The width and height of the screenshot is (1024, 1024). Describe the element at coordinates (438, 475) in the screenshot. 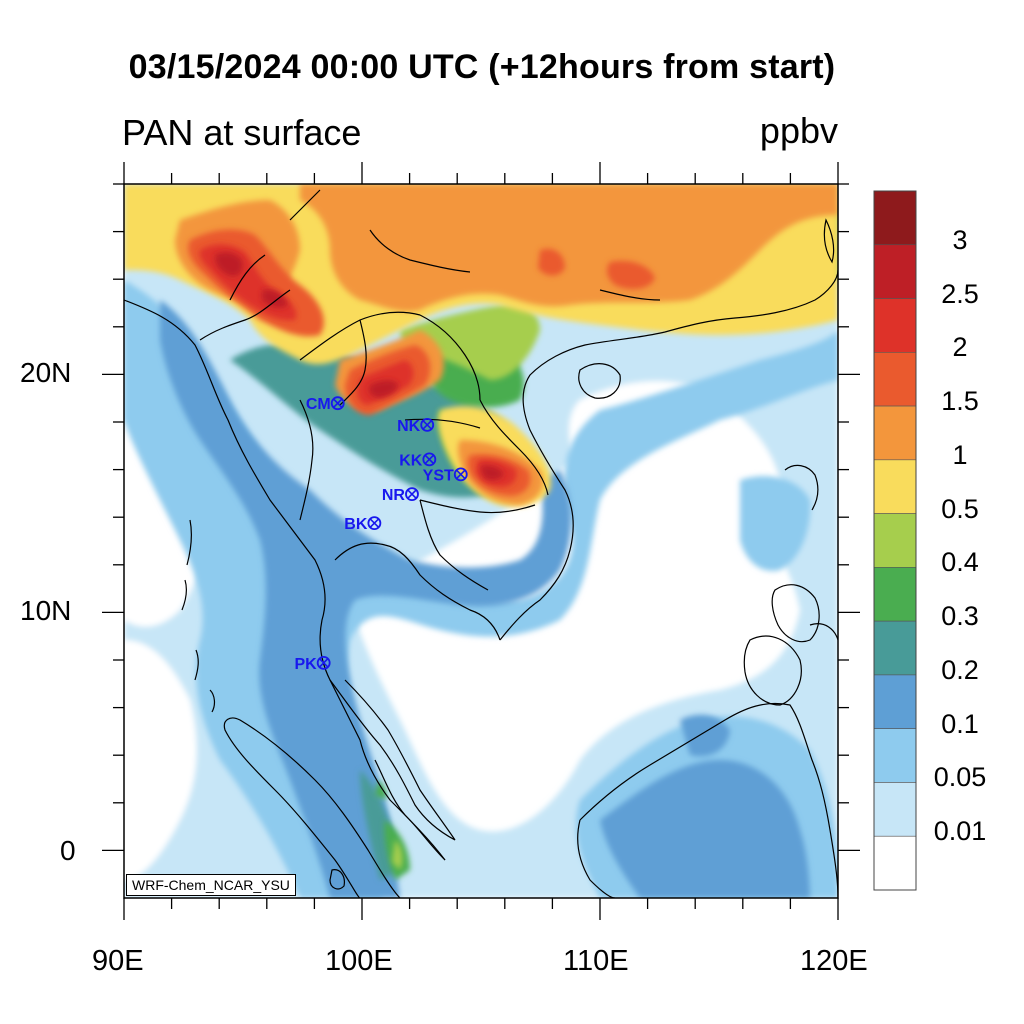

I see `station-label: YST` at that location.